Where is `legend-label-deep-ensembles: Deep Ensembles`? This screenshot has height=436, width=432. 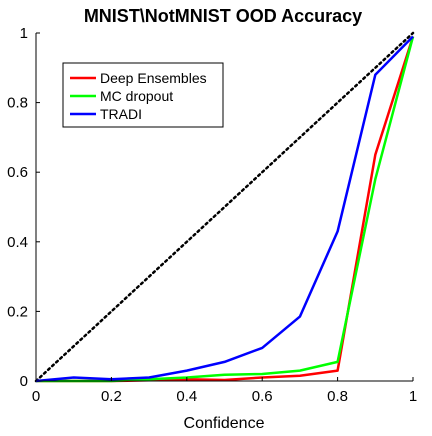 legend-label-deep-ensembles: Deep Ensembles is located at coordinates (153, 78).